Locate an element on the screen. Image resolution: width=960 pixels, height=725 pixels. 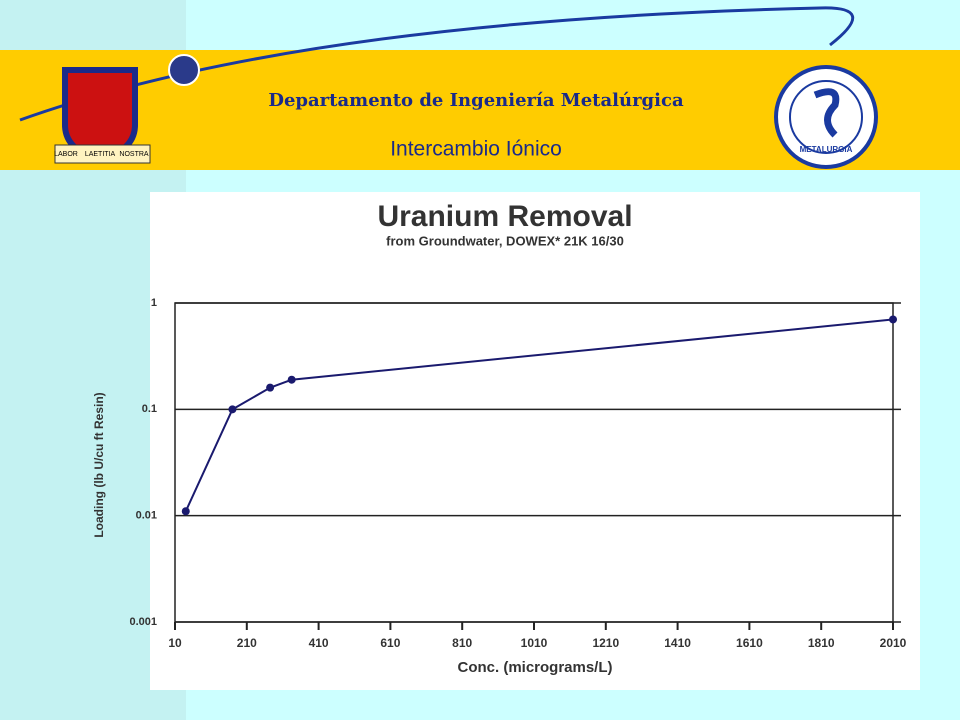
chart-title: Uranium Removal is located at coordinates (504, 216).